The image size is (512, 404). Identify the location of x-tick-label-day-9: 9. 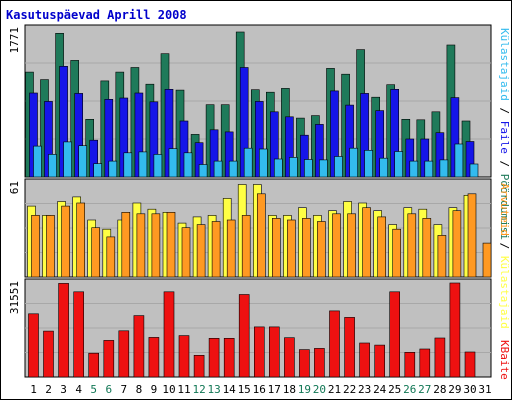
(154, 389).